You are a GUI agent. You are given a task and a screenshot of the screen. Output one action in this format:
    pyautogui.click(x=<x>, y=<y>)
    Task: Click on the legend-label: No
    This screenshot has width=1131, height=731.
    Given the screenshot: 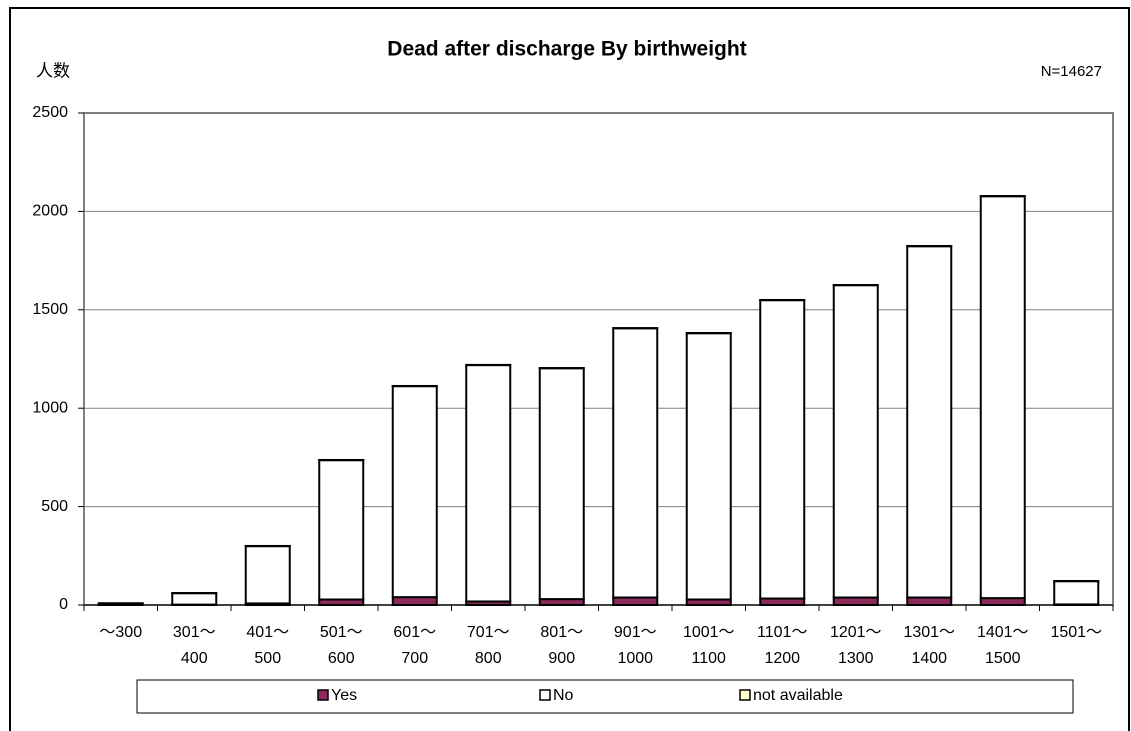 What is the action you would take?
    pyautogui.click(x=563, y=695)
    